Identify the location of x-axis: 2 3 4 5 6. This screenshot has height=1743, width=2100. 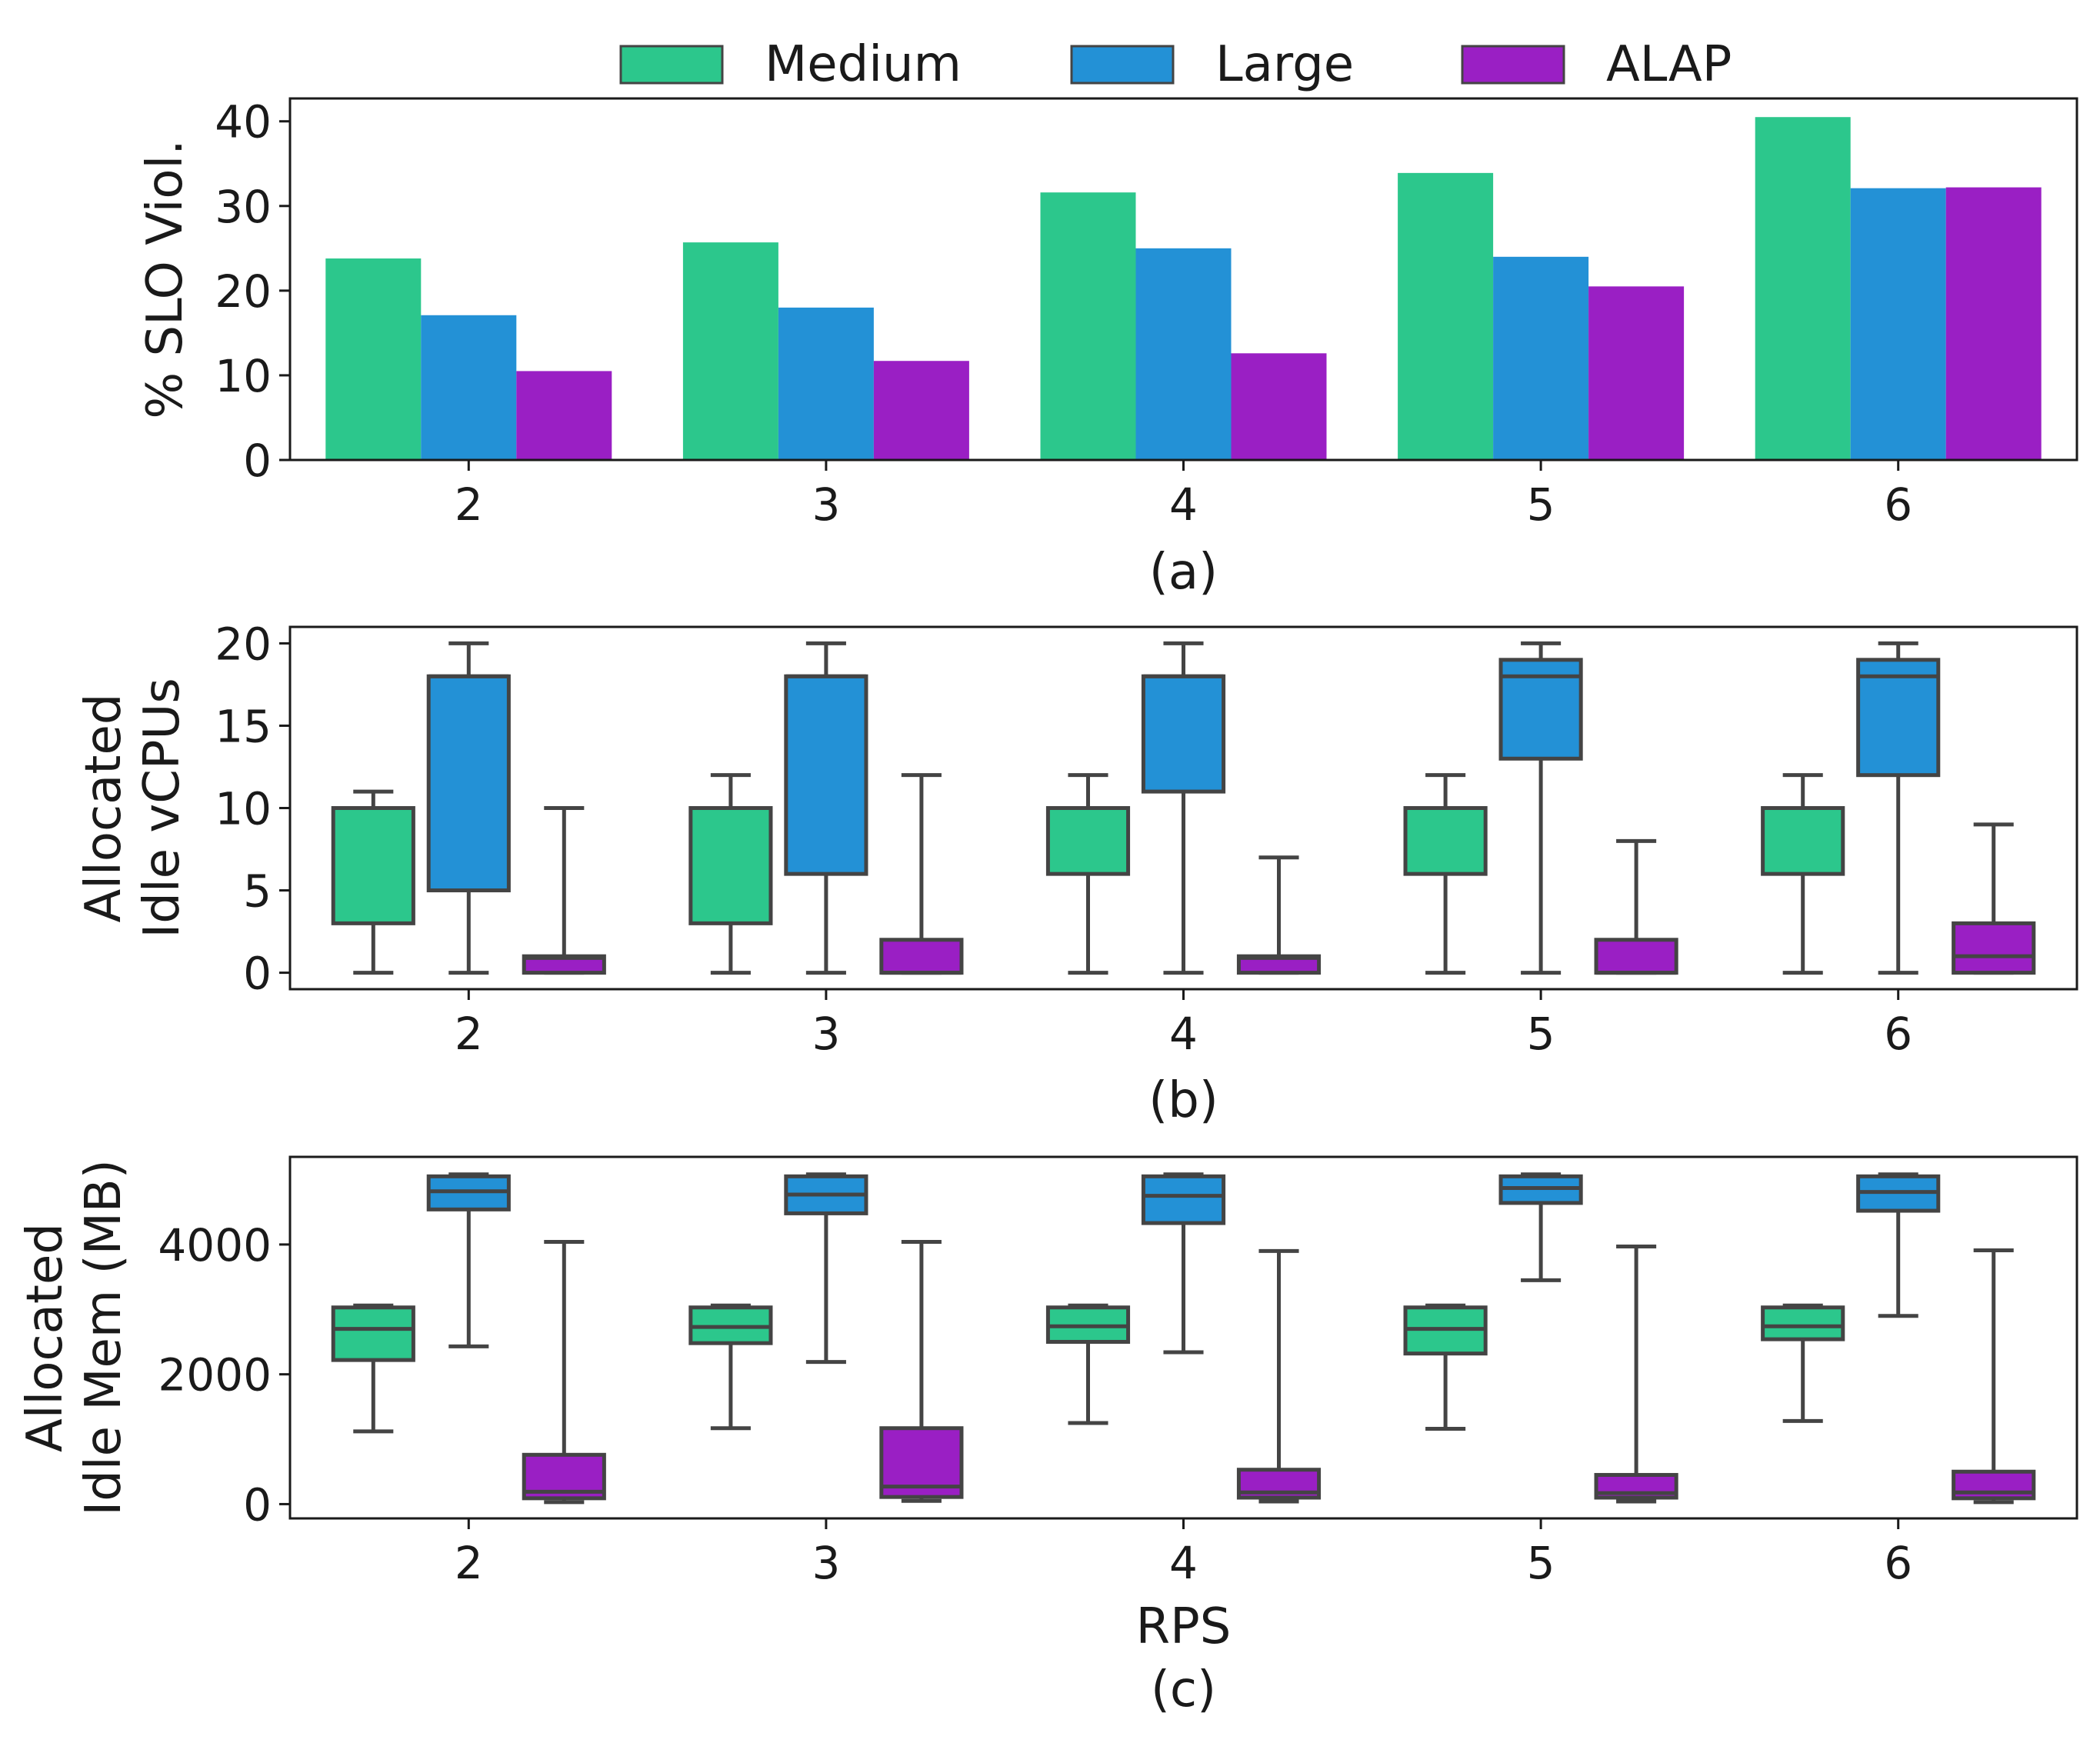
(1183, 495).